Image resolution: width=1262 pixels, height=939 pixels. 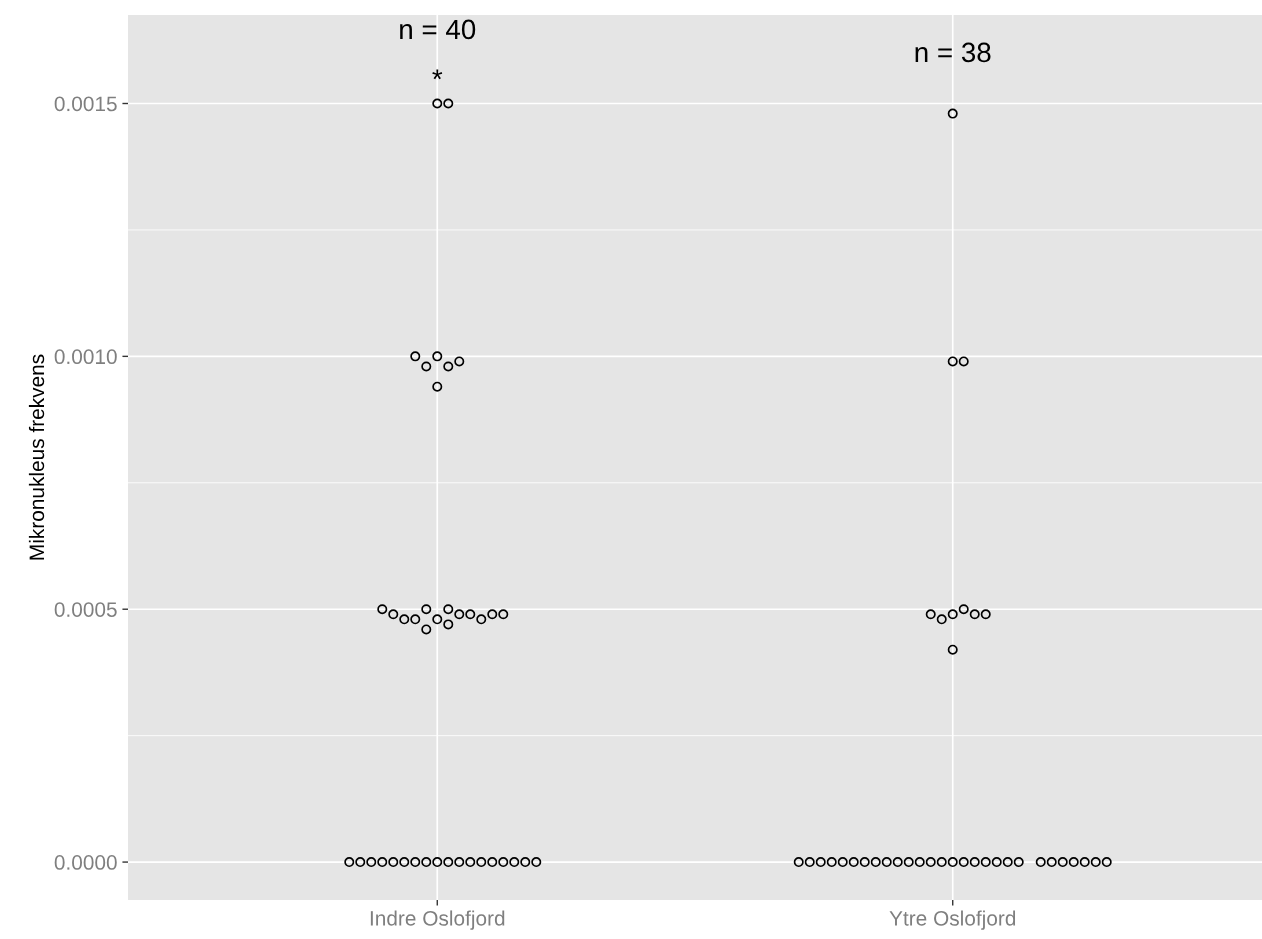 I want to click on y-tick-label: 0.0005, so click(x=85, y=609).